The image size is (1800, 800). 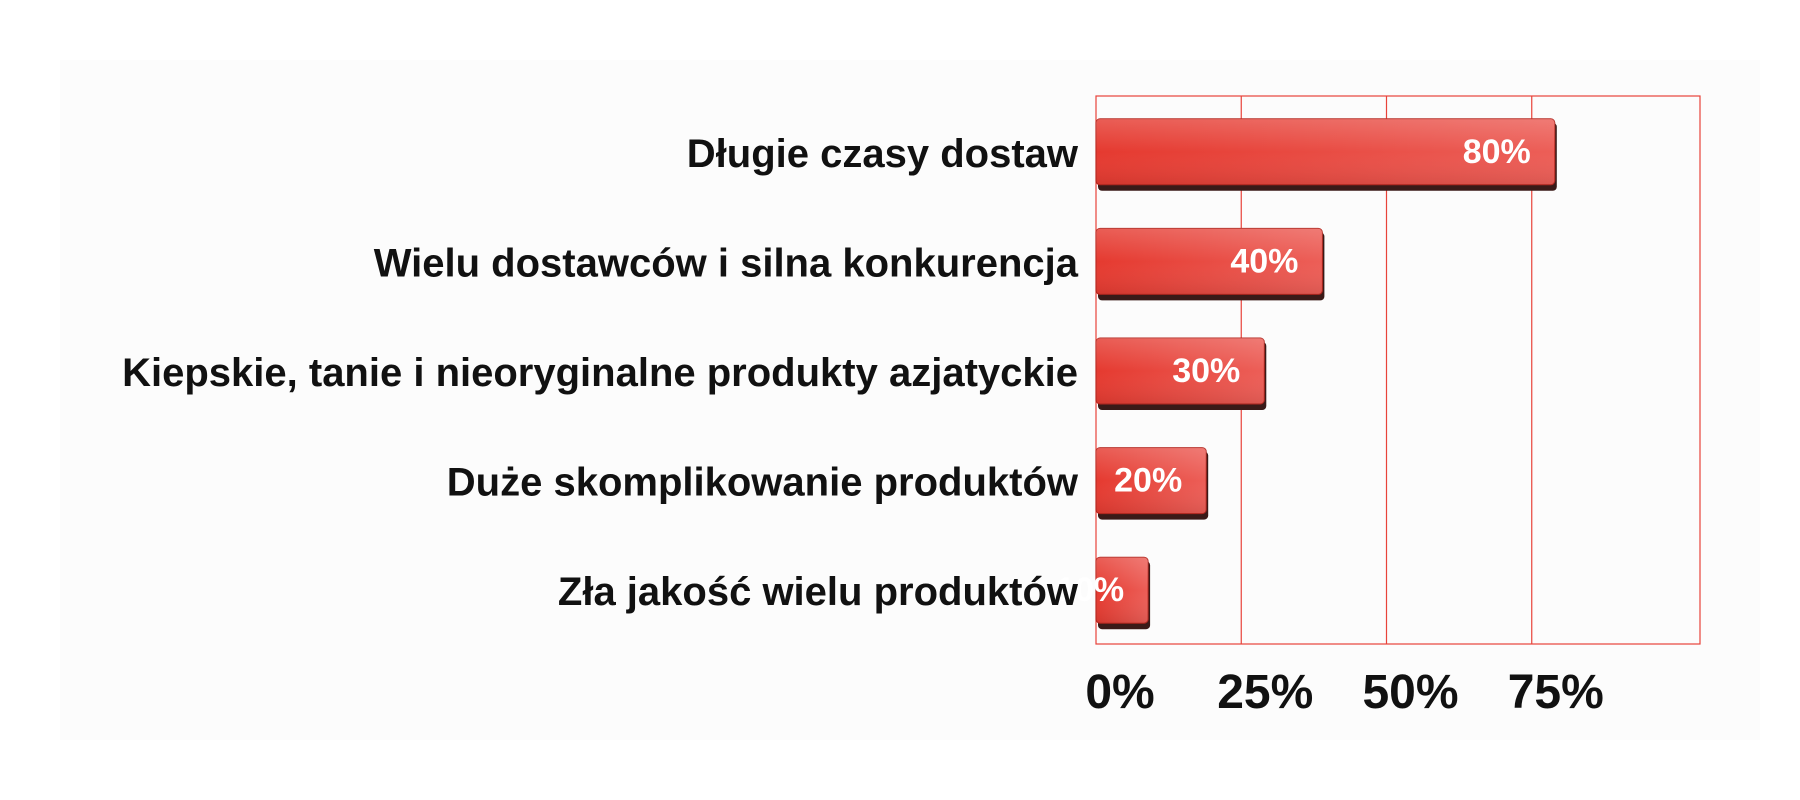 What do you see at coordinates (1556, 692) in the screenshot?
I see `x-tick-label-75: 75%` at bounding box center [1556, 692].